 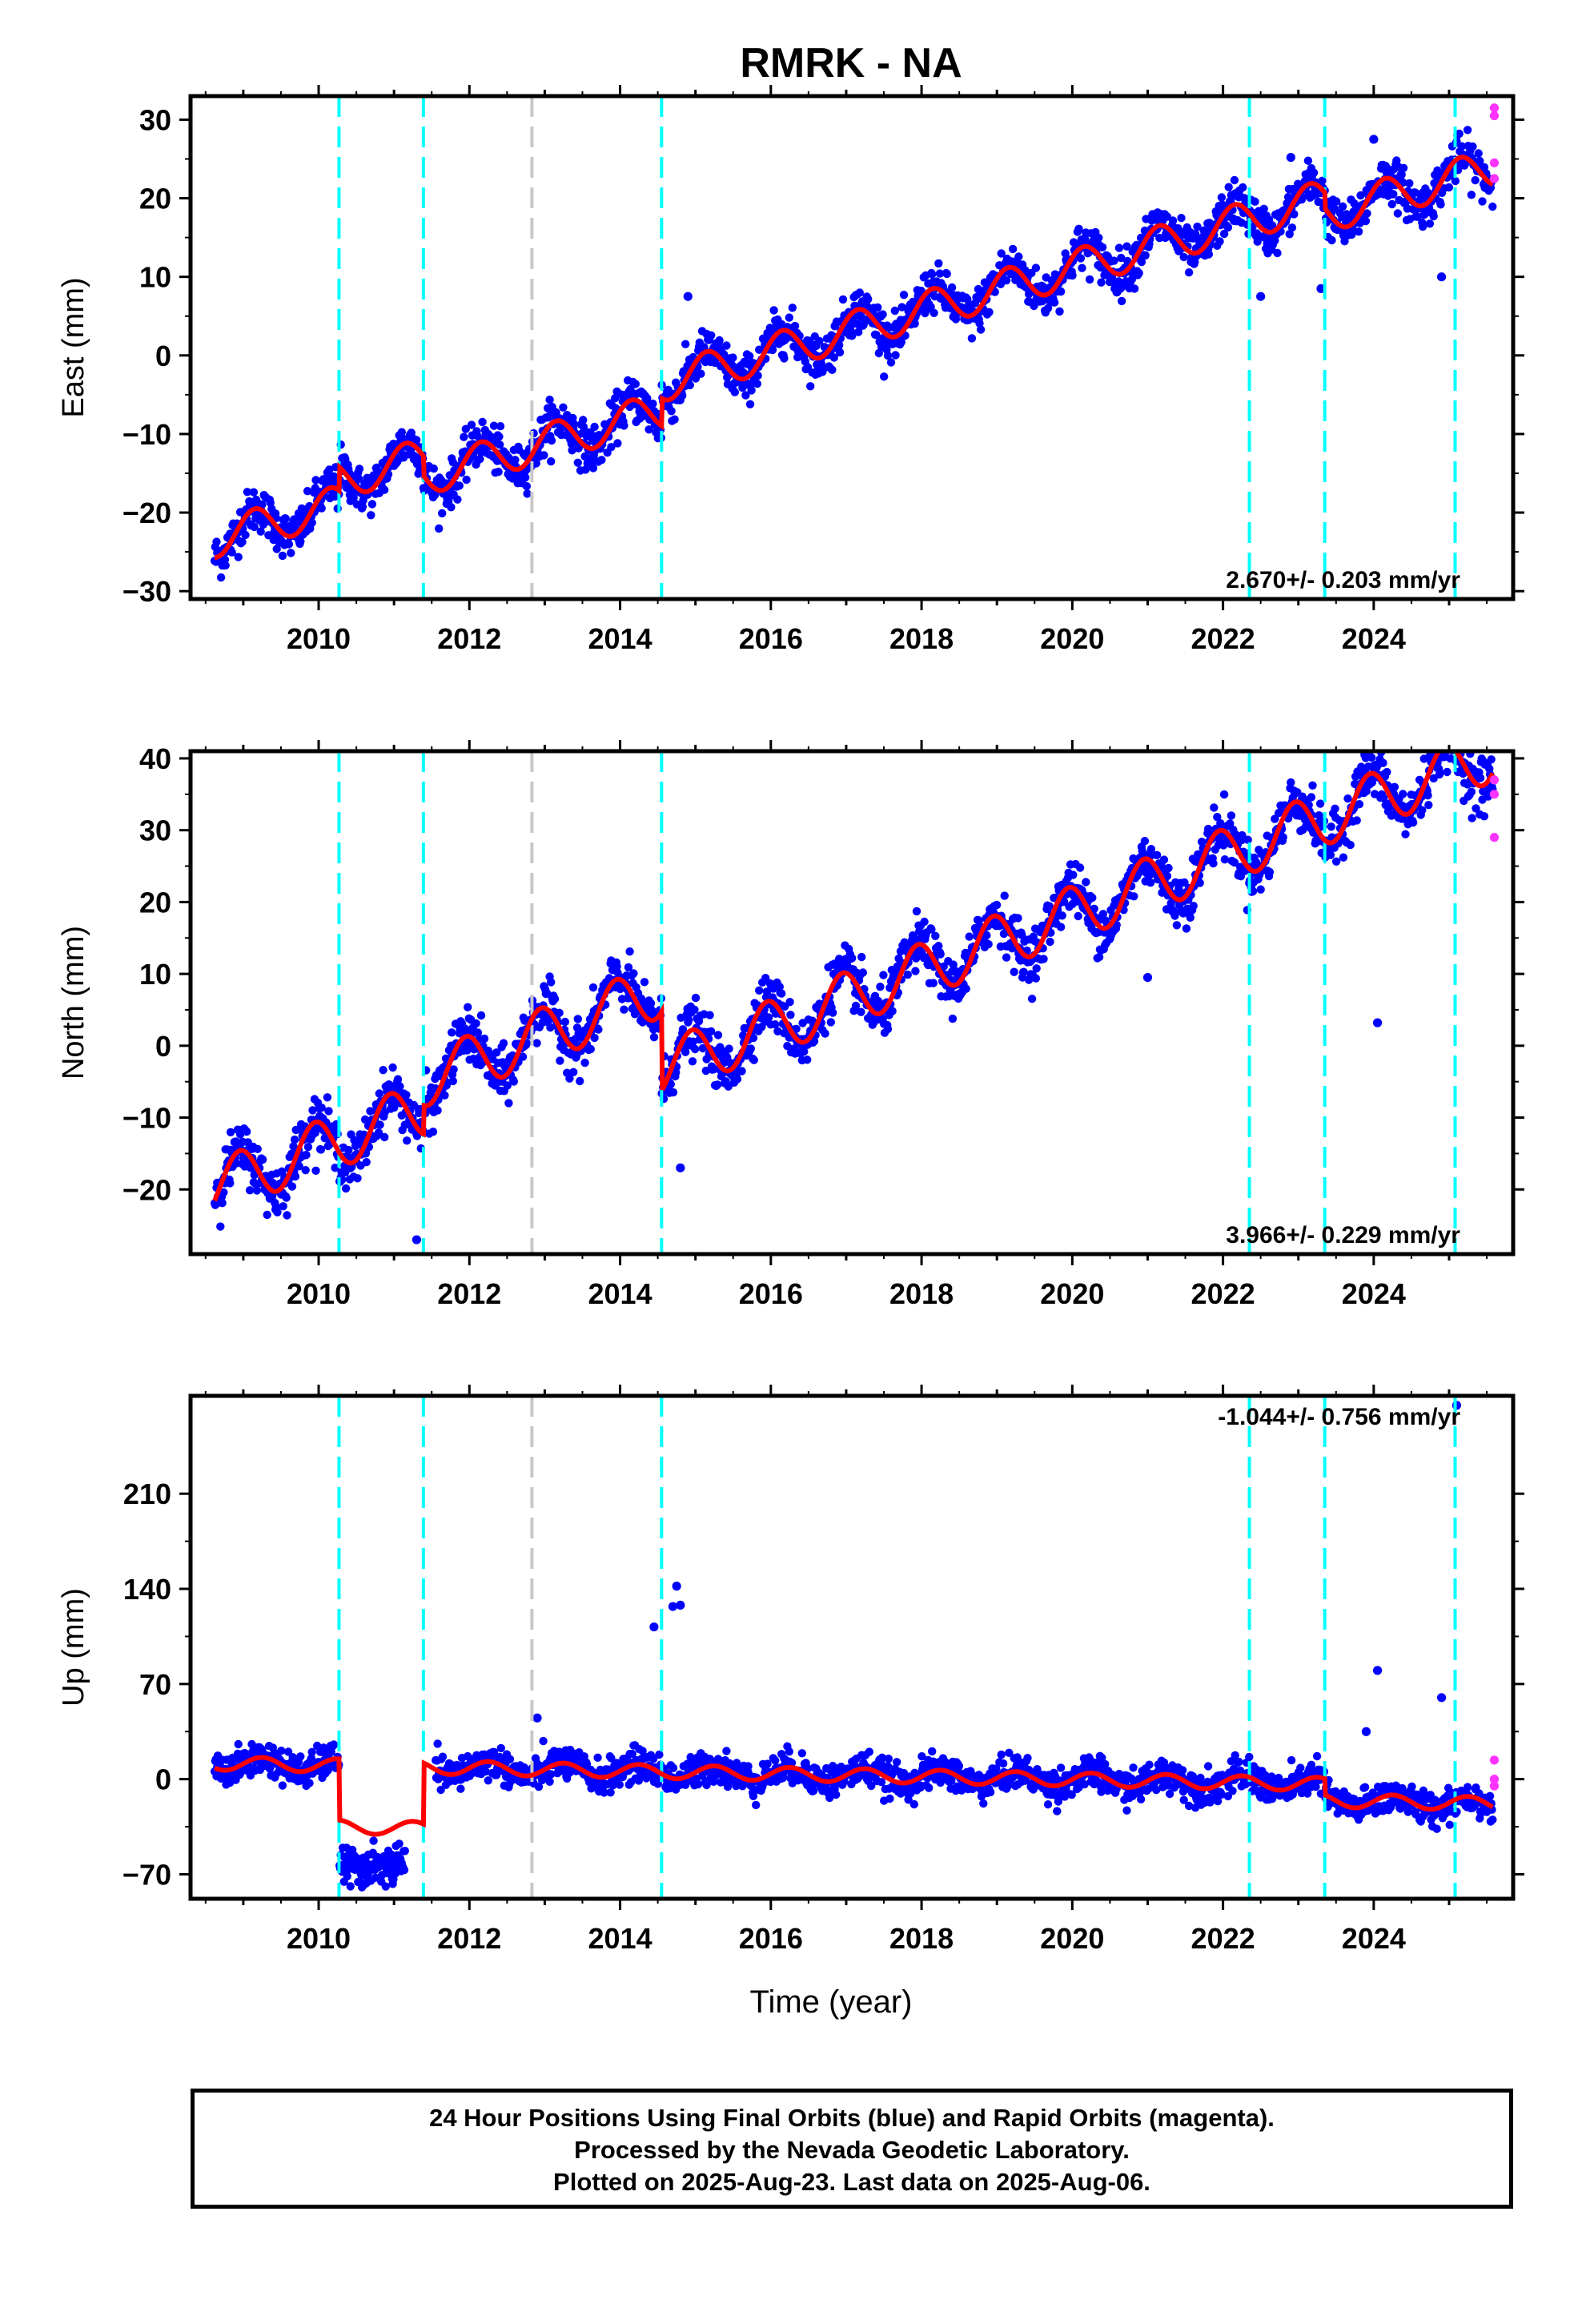 What do you see at coordinates (1072, 1294) in the screenshot?
I see `x-tick-label: 2020` at bounding box center [1072, 1294].